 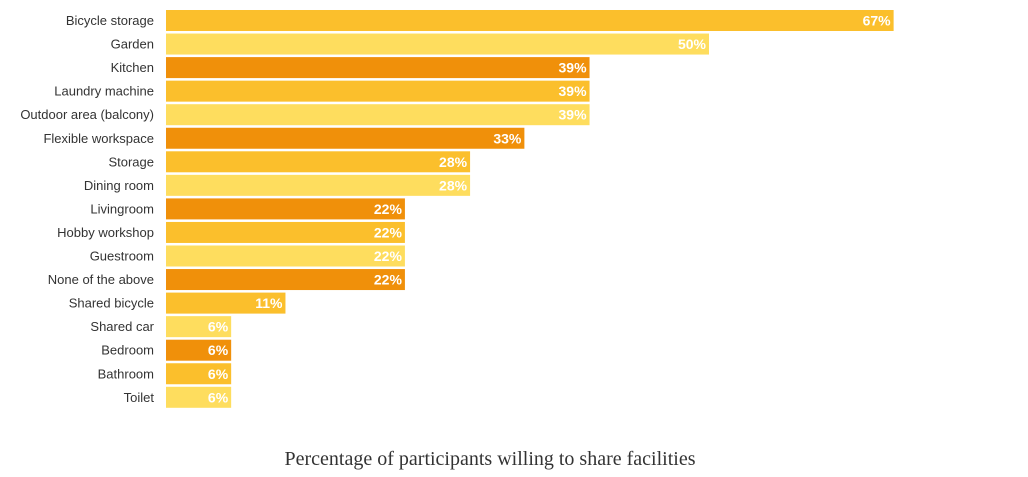 What do you see at coordinates (127, 350) in the screenshot?
I see `category-label: Bedroom` at bounding box center [127, 350].